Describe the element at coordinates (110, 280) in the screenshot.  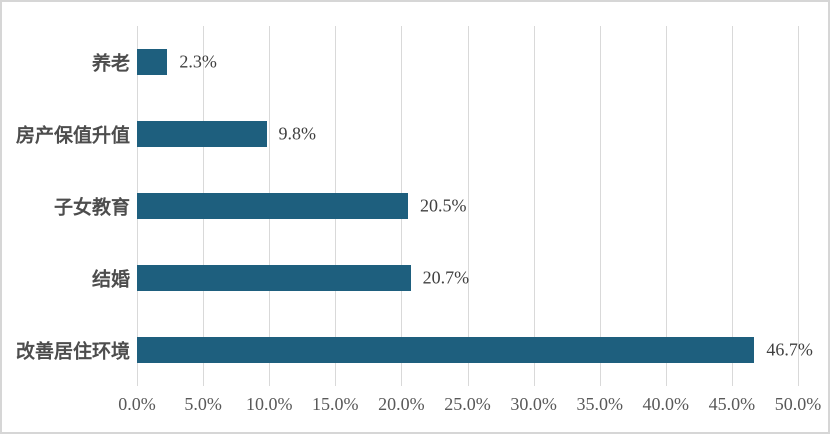
I see `category-label: 结婚` at that location.